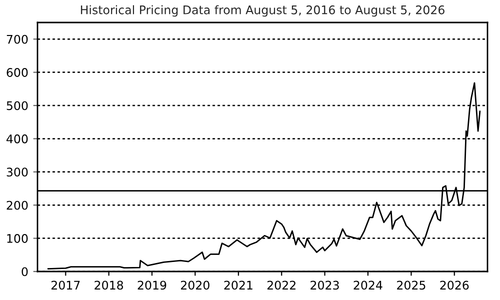 The height and width of the screenshot is (300, 500). I want to click on y-tick-label: 200, so click(17, 205).